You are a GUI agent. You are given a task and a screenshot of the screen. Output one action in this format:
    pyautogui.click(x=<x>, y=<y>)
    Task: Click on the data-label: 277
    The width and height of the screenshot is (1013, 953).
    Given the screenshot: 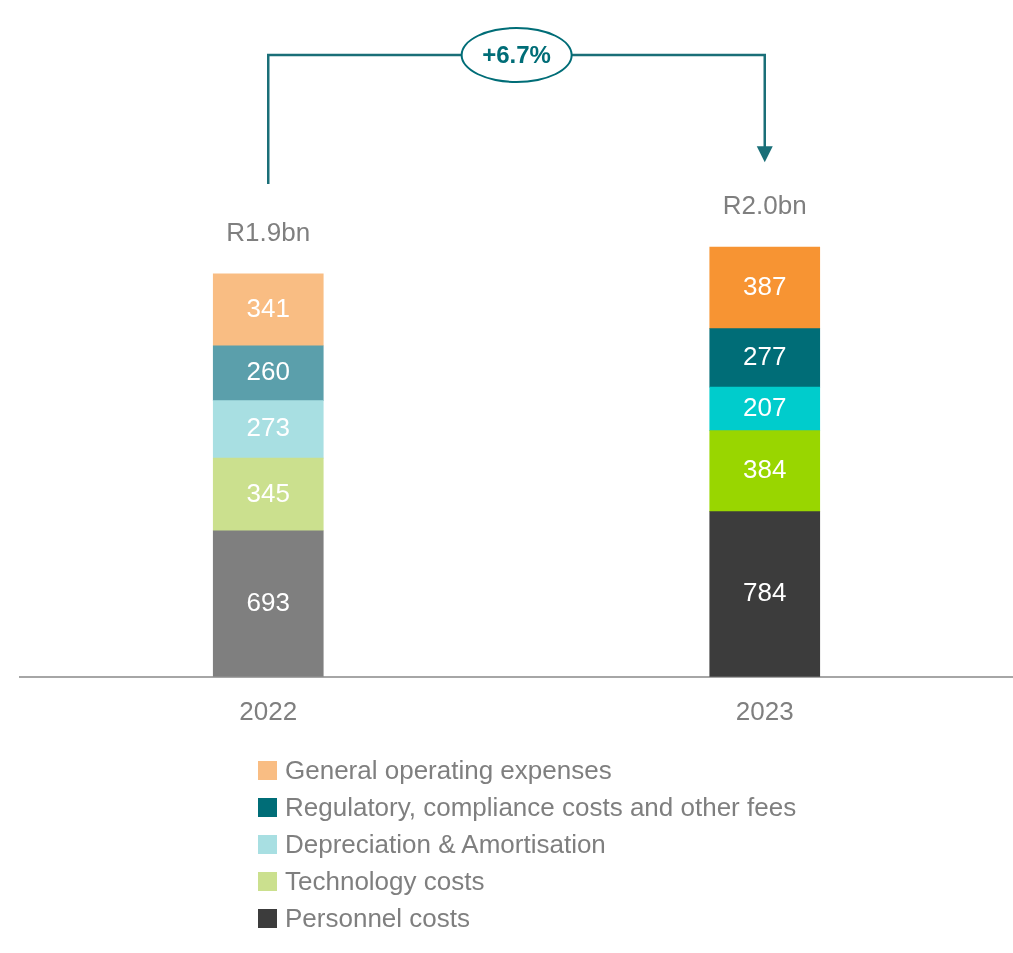 What is the action you would take?
    pyautogui.click(x=765, y=356)
    